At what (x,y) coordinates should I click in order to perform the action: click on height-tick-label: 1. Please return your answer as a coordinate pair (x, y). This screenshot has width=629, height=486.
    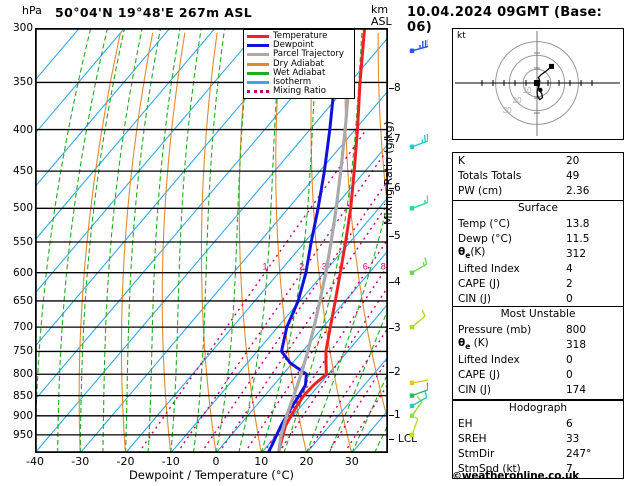
    Looking at the image, I should click on (397, 415).